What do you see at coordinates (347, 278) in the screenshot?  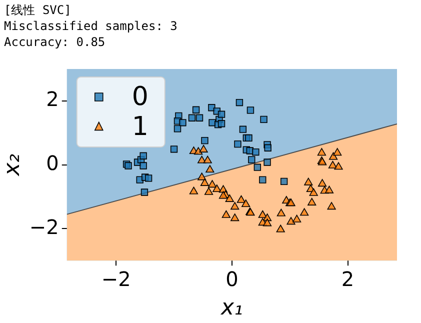 I see `x-tick-label: 2` at bounding box center [347, 278].